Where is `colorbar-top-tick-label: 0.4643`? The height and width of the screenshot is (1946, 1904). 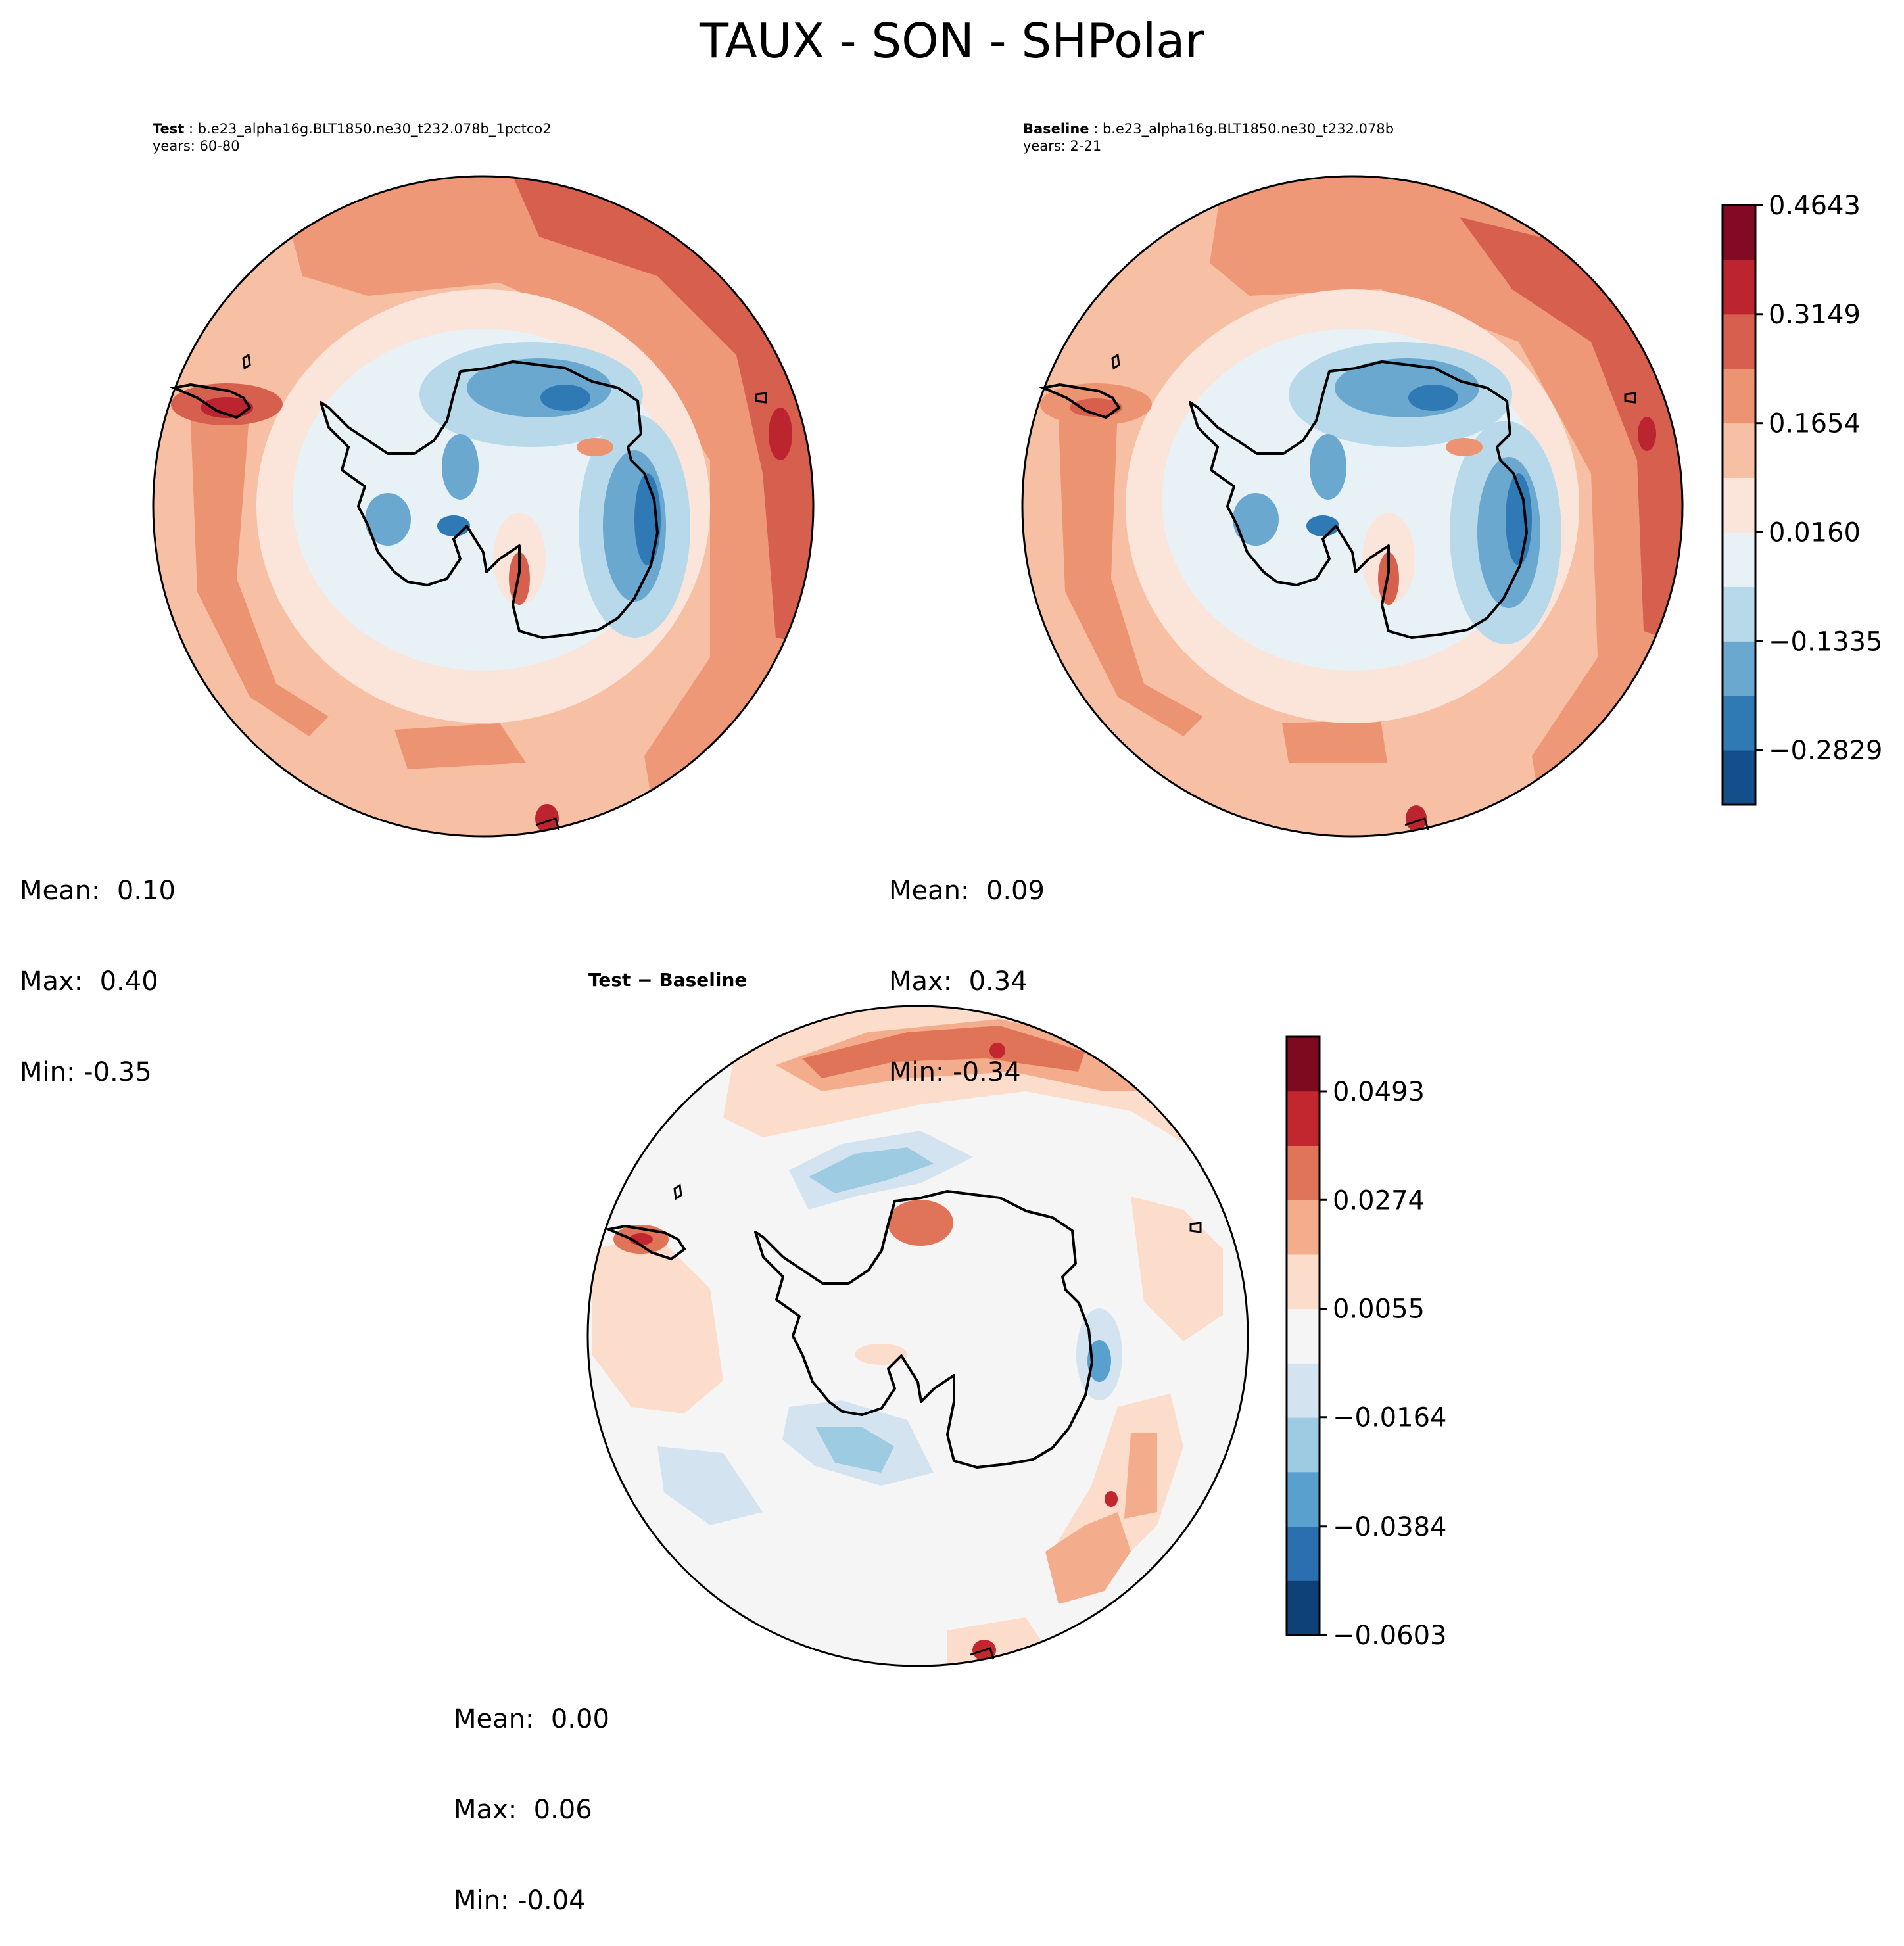
colorbar-top-tick-label: 0.4643 is located at coordinates (1815, 206).